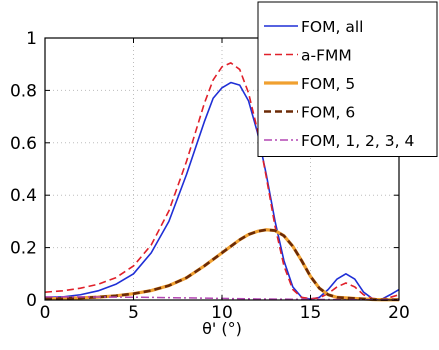  I want to click on legend-label-4: FOM, 6, so click(328, 113).